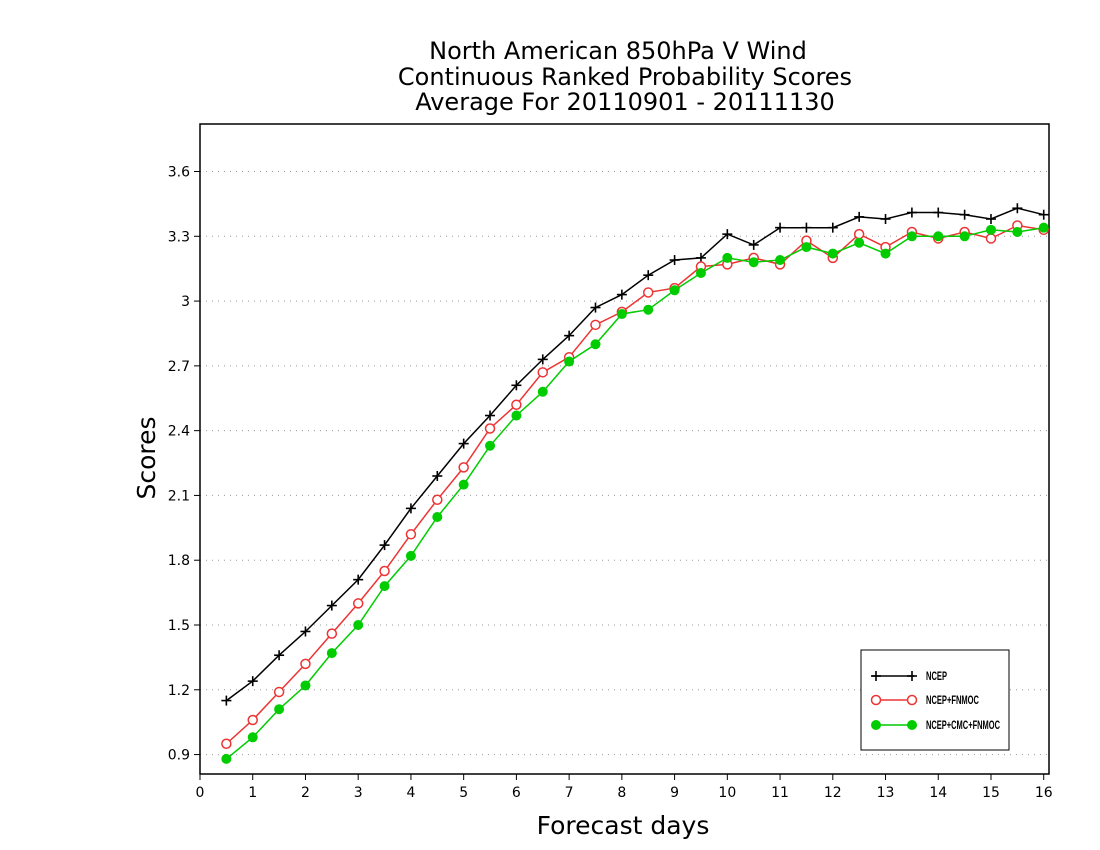  I want to click on chart-title-line-3: Average For 20110901 - 20111130, so click(625, 102).